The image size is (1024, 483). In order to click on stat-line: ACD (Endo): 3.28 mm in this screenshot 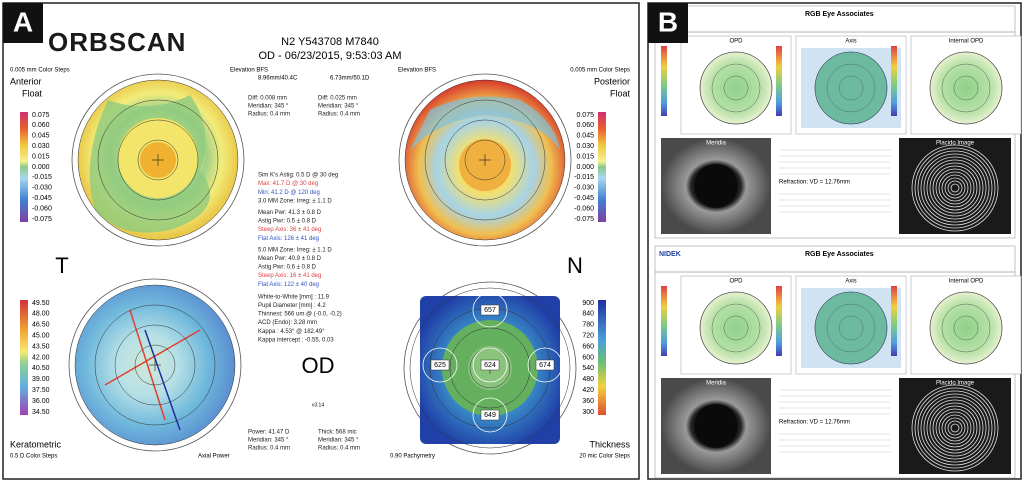, I will do `click(287, 323)`.